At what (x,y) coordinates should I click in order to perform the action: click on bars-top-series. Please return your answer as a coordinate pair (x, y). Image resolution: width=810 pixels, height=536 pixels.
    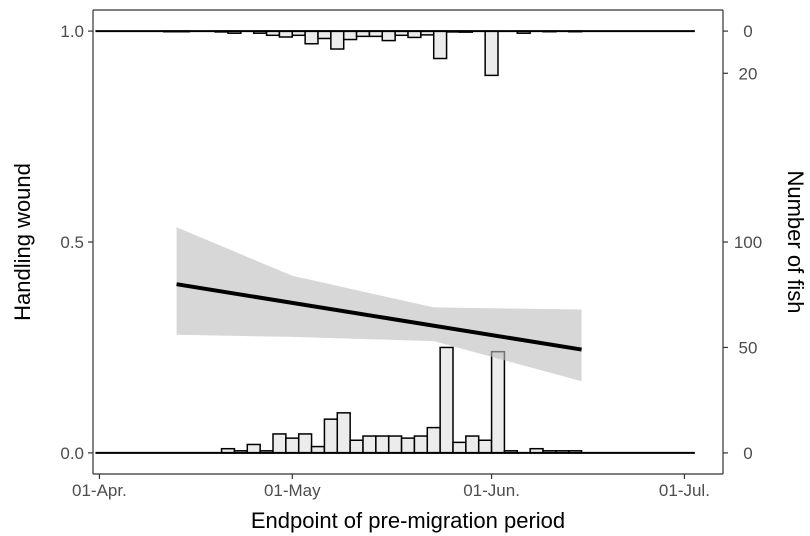
    Looking at the image, I should click on (372, 53).